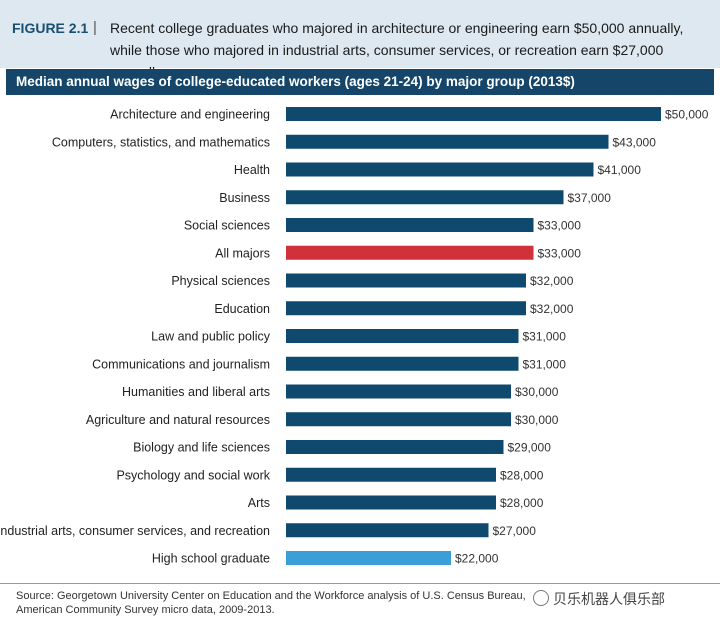  I want to click on data-label: $50,000, so click(687, 115).